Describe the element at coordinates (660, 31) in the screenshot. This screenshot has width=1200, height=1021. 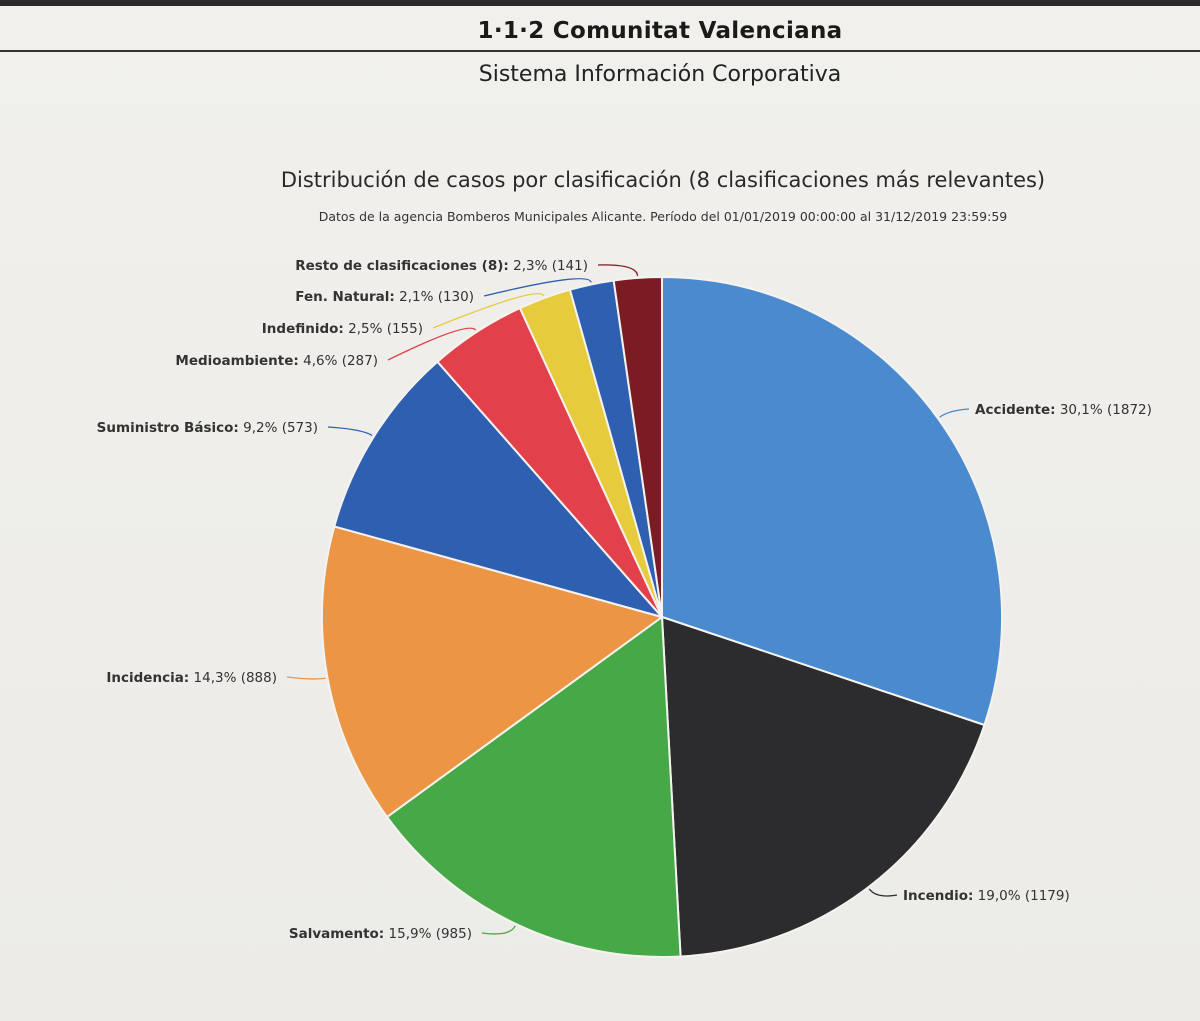
I see `organization-title: 1·1·2 Comunitat Valenciana` at that location.